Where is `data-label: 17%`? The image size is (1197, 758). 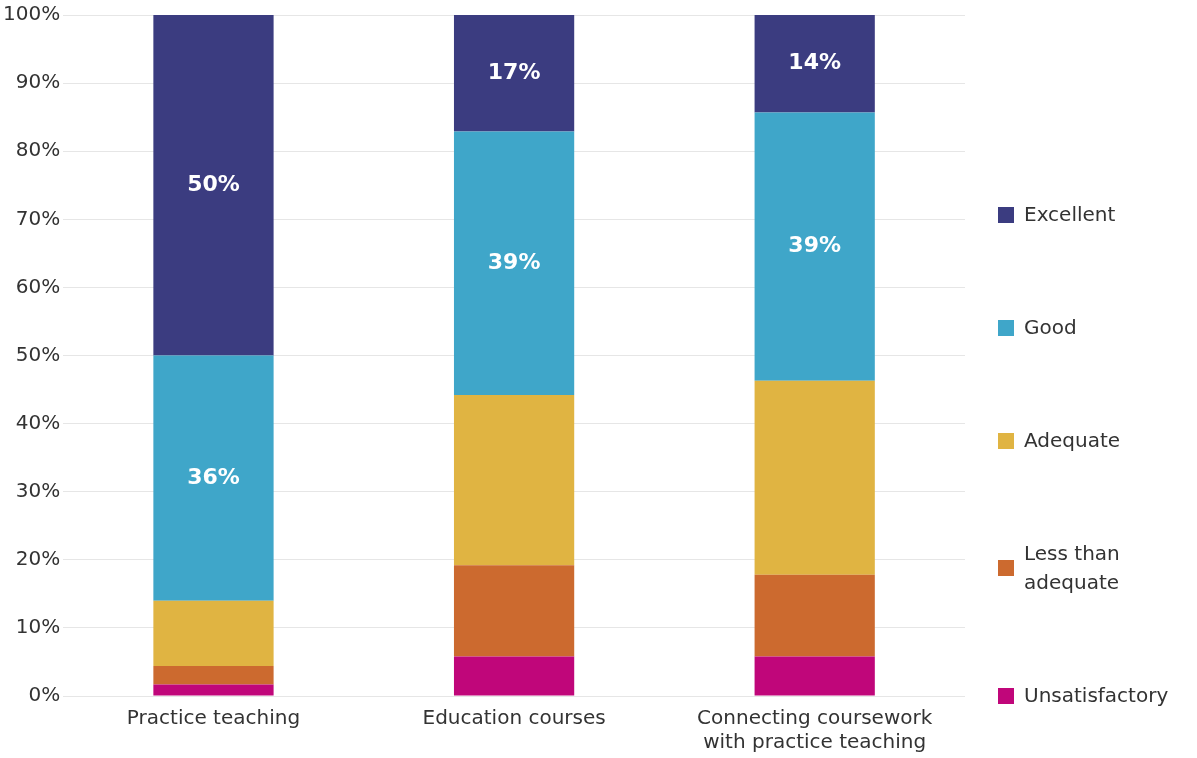
data-label: 17% is located at coordinates (514, 71).